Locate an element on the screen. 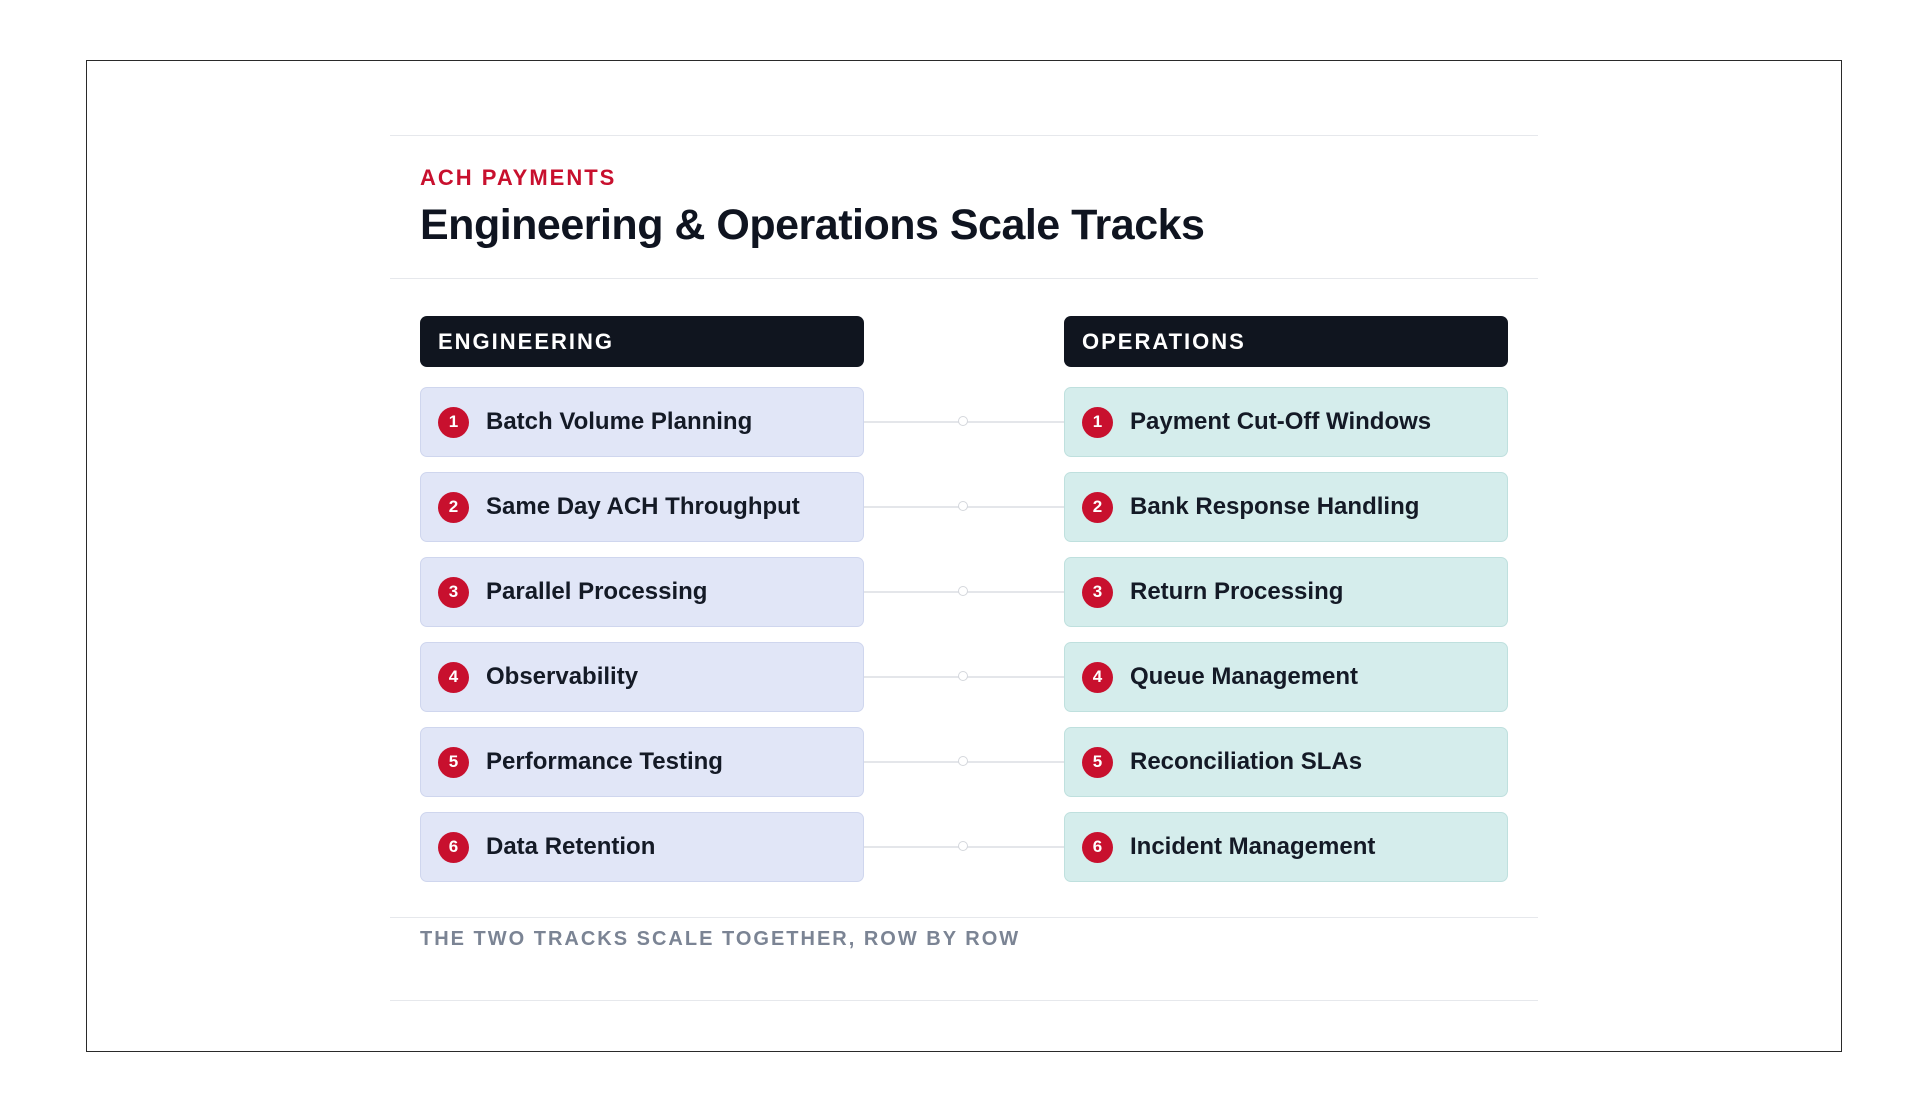 Image resolution: width=1920 pixels, height=1110 pixels. engineering-item-6: 6 Data Retention is located at coordinates (642, 847).